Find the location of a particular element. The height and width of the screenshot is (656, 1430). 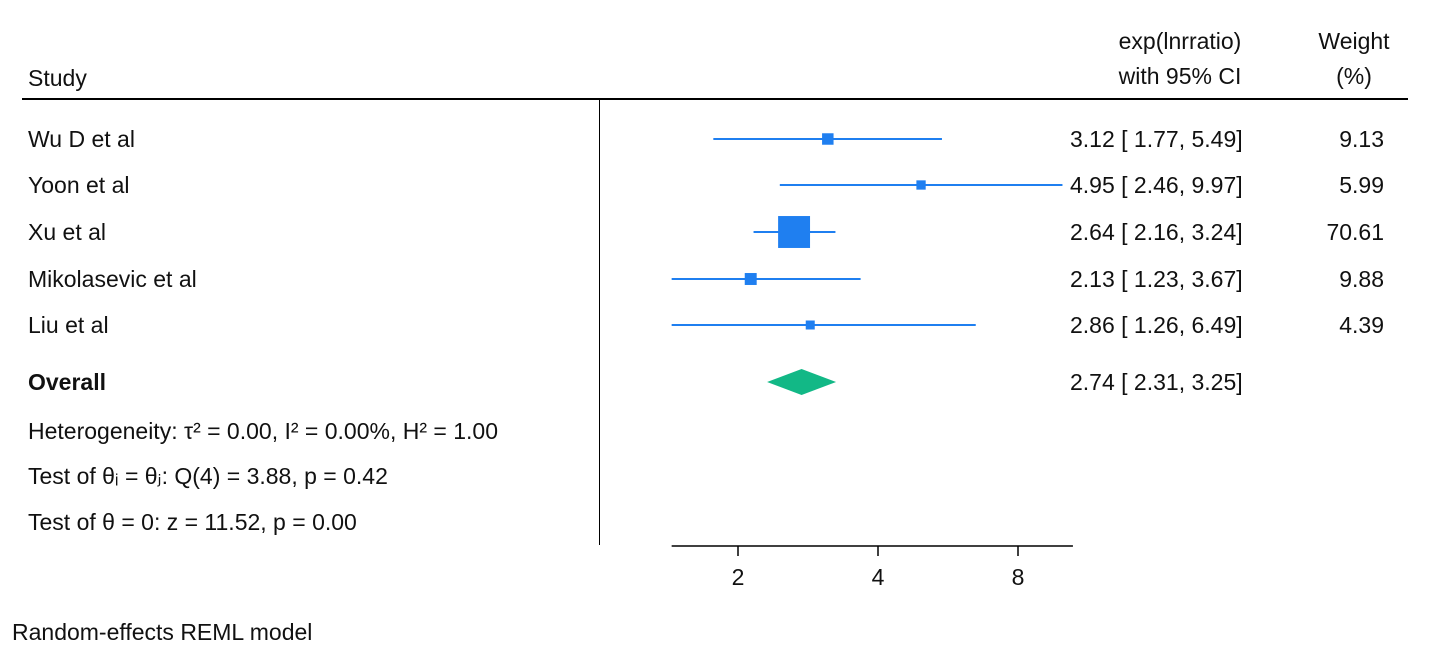

study-label: Wu D et al is located at coordinates (81, 139).